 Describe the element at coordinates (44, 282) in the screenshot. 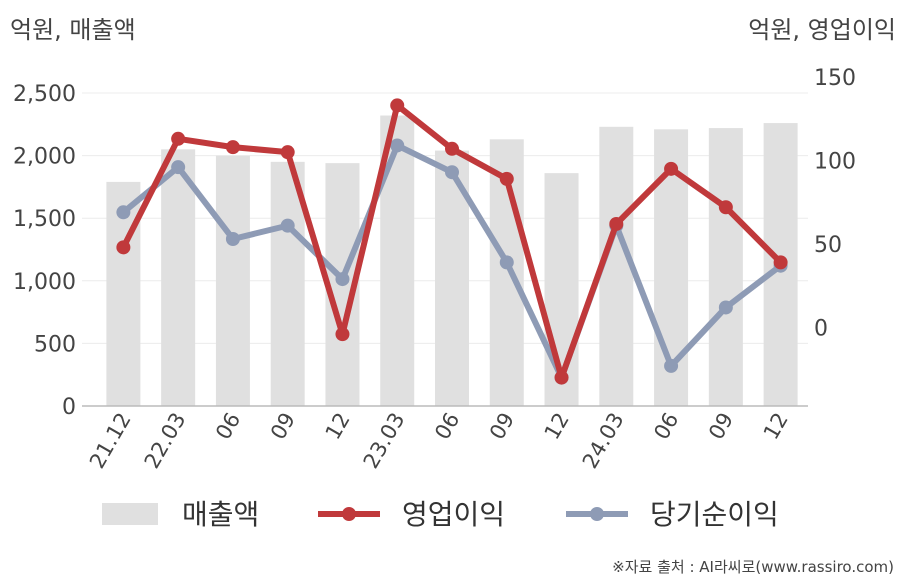

I see `left-tick-label: 1,000` at that location.